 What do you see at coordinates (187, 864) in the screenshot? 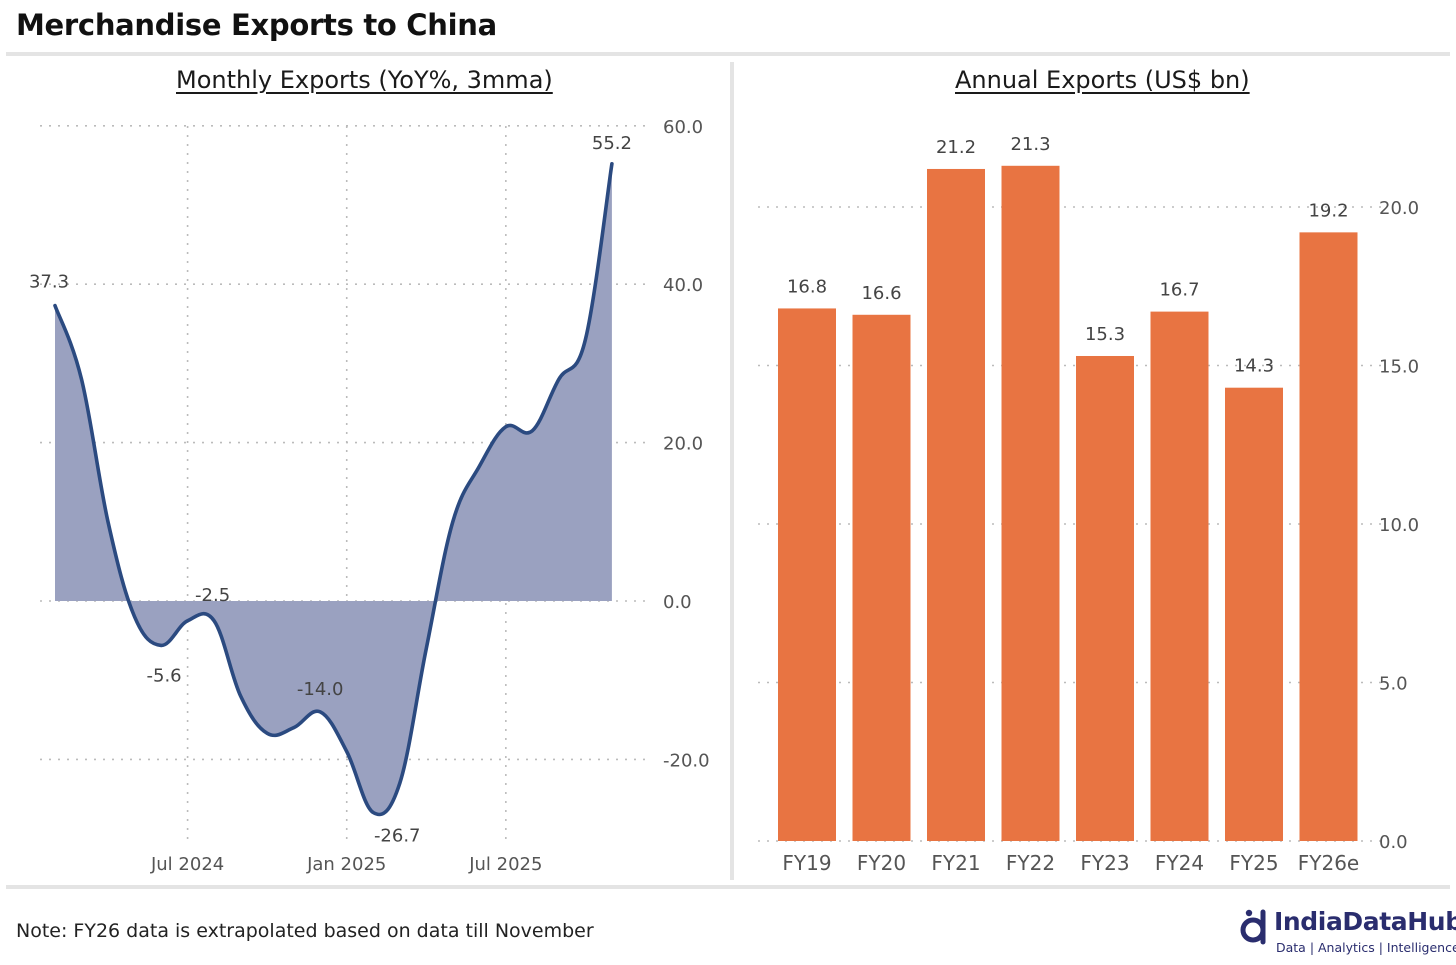
I see `x-tick-label: Jul 2024` at bounding box center [187, 864].